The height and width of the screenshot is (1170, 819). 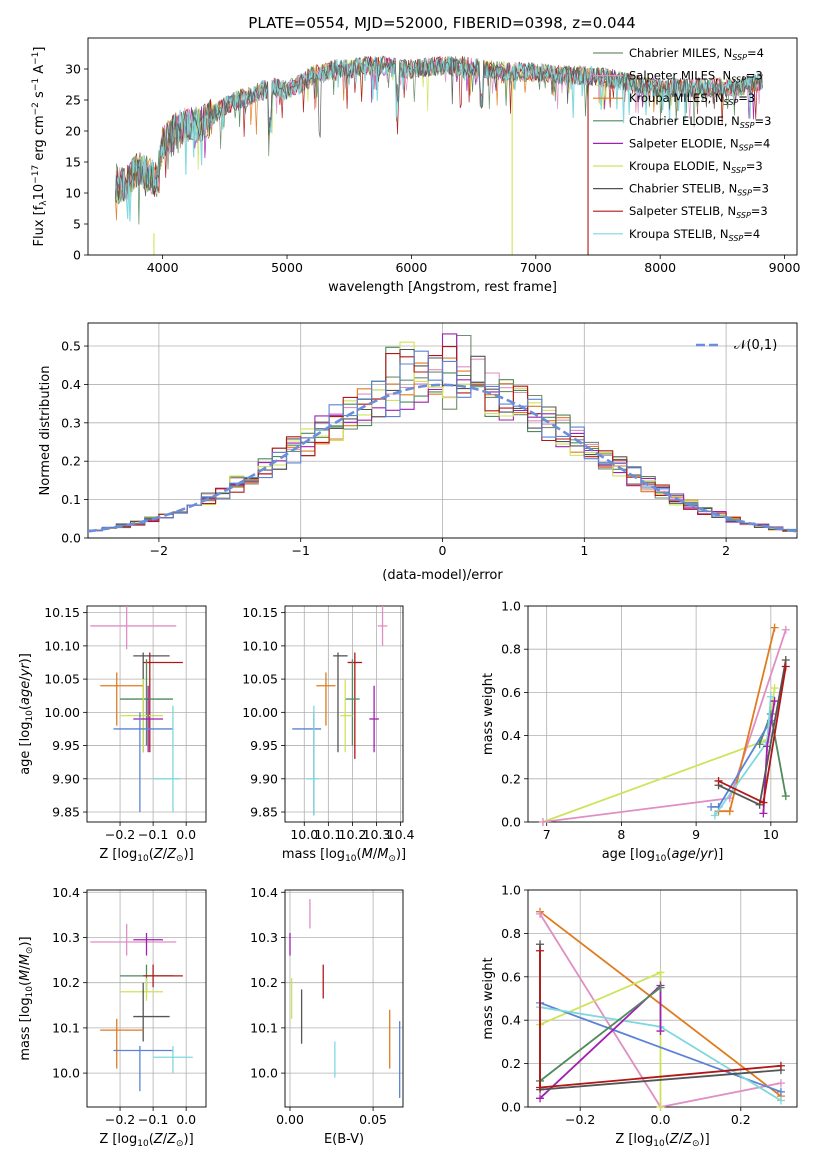 What do you see at coordinates (264, 982) in the screenshot?
I see `y-tick-label: 10.2` at bounding box center [264, 982].